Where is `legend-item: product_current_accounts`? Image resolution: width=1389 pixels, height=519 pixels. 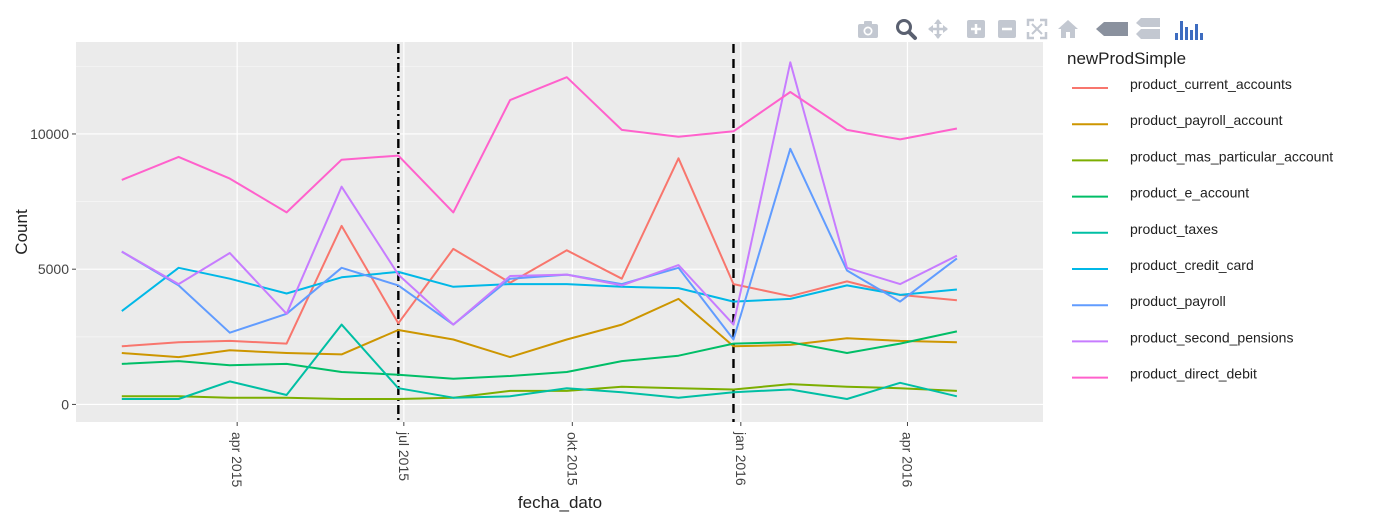
legend-item: product_current_accounts is located at coordinates (1182, 84).